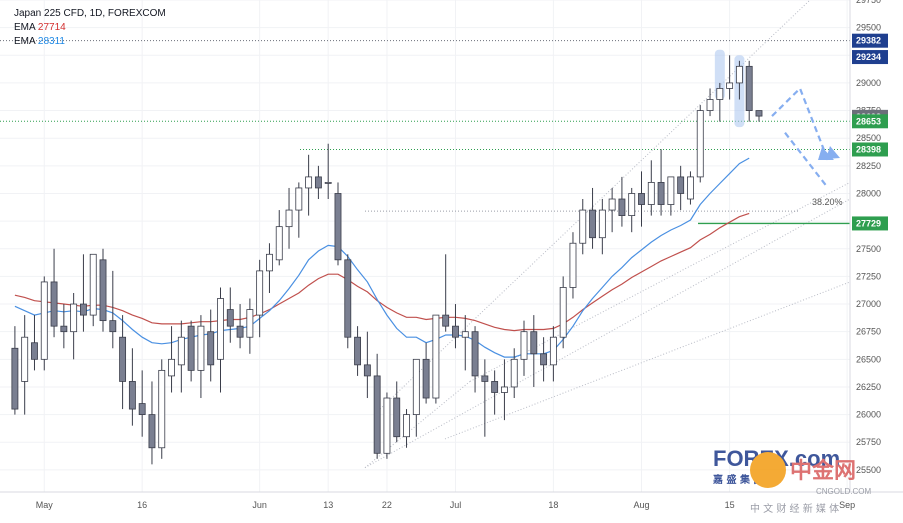 The width and height of the screenshot is (903, 523). What do you see at coordinates (868, 249) in the screenshot?
I see `price-tick-label: 27500` at bounding box center [868, 249].